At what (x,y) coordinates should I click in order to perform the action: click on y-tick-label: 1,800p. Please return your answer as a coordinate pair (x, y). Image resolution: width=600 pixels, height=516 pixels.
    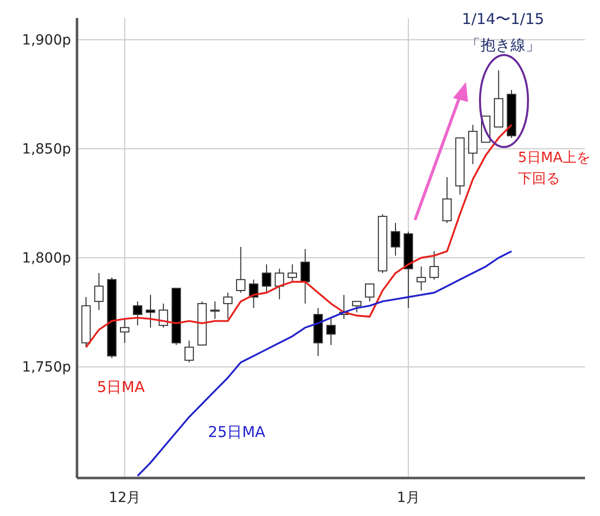
    Looking at the image, I should click on (47, 258).